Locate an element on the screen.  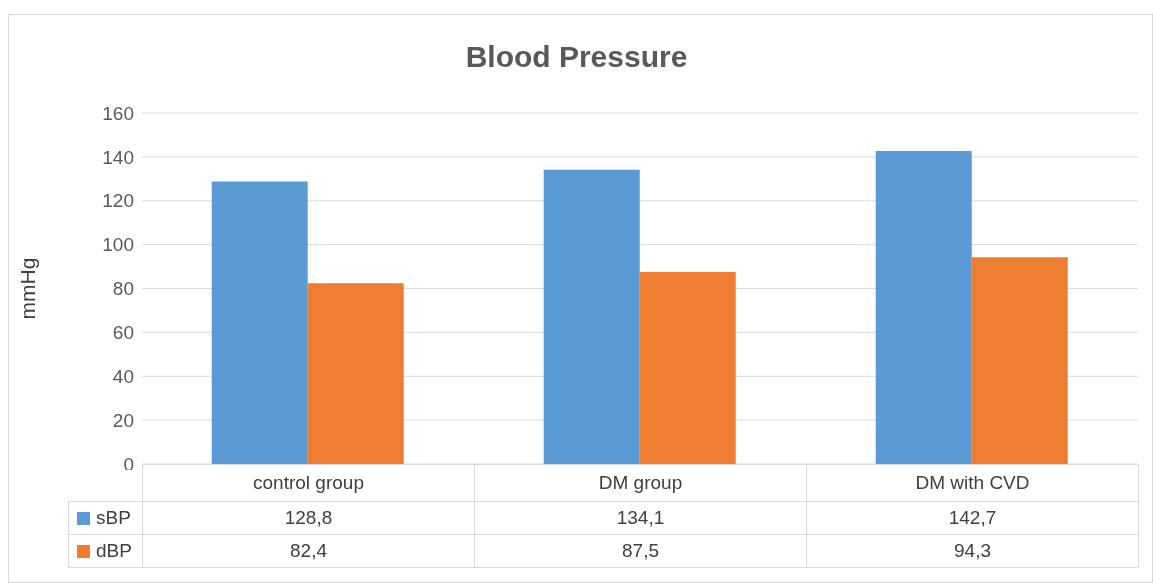
y-axis-title: mmHg is located at coordinates (28, 288).